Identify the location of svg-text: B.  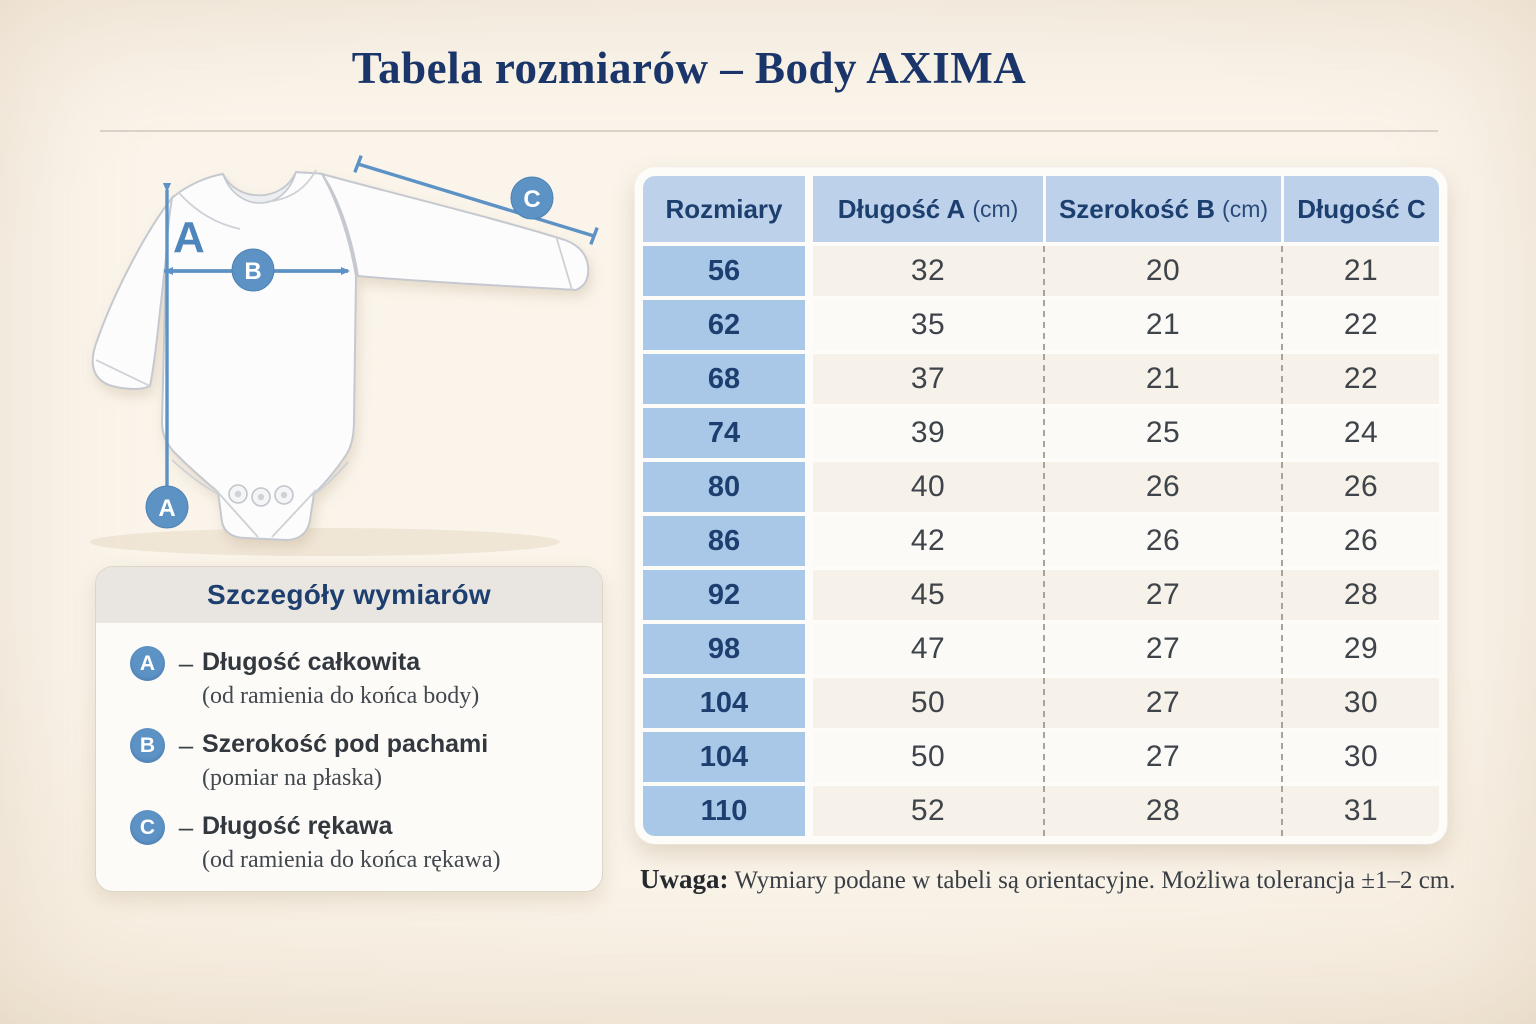
(252, 271).